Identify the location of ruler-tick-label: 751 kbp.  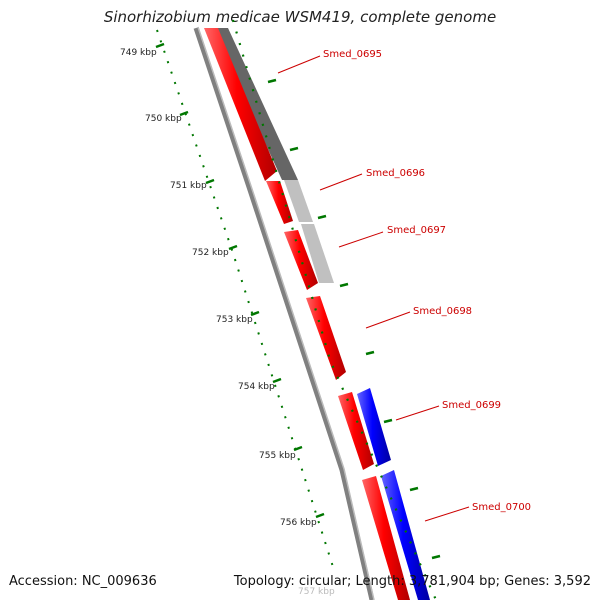
(188, 186).